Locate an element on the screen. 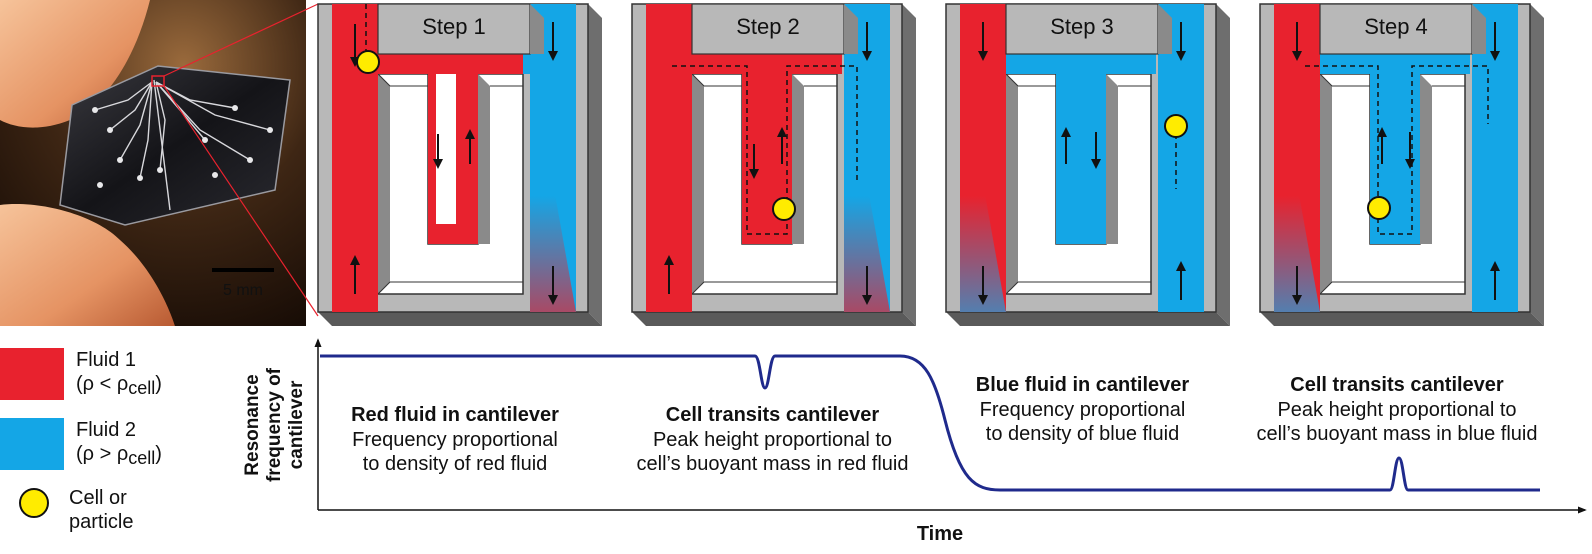 This screenshot has height=554, width=1592. step-2-title: Step 2 is located at coordinates (768, 26).